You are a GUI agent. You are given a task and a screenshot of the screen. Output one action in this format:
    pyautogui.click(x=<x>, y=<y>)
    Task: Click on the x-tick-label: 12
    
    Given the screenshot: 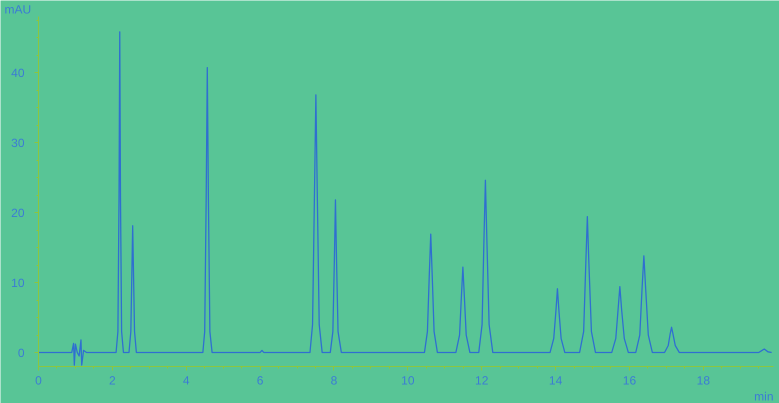 What is the action you would take?
    pyautogui.click(x=482, y=381)
    